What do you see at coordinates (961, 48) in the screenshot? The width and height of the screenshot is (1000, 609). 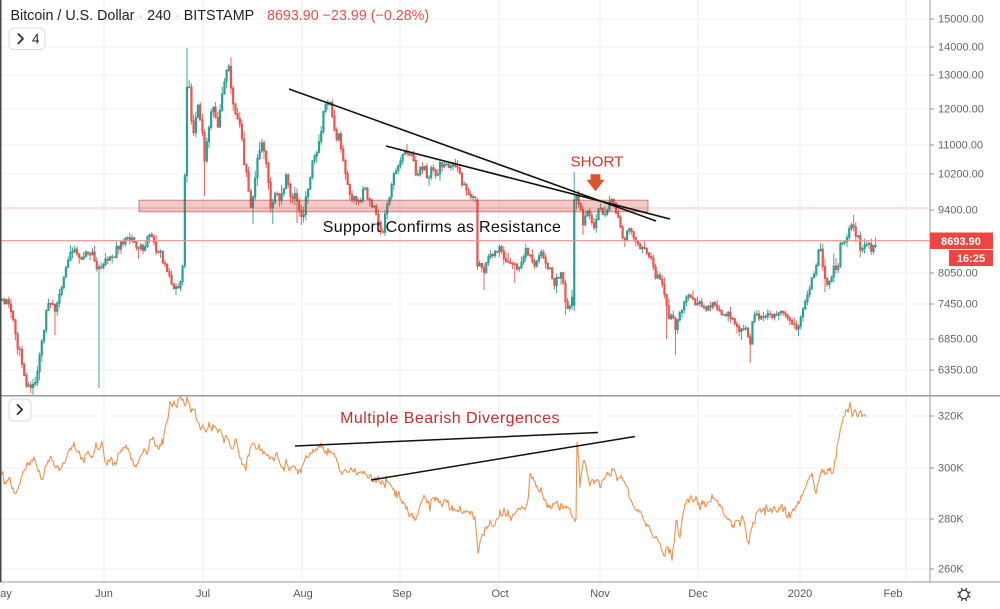 I see `svg-text: 14000.00` at bounding box center [961, 48].